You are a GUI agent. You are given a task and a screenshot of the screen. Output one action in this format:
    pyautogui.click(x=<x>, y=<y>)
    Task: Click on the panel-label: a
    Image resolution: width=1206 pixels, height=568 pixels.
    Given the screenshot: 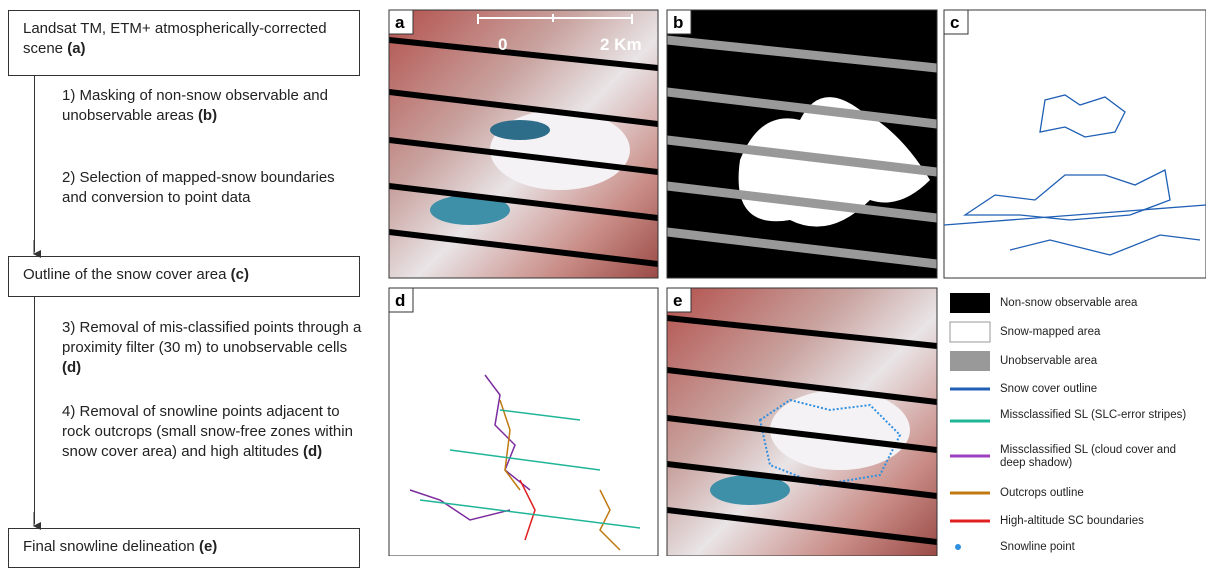 What is the action you would take?
    pyautogui.click(x=400, y=22)
    